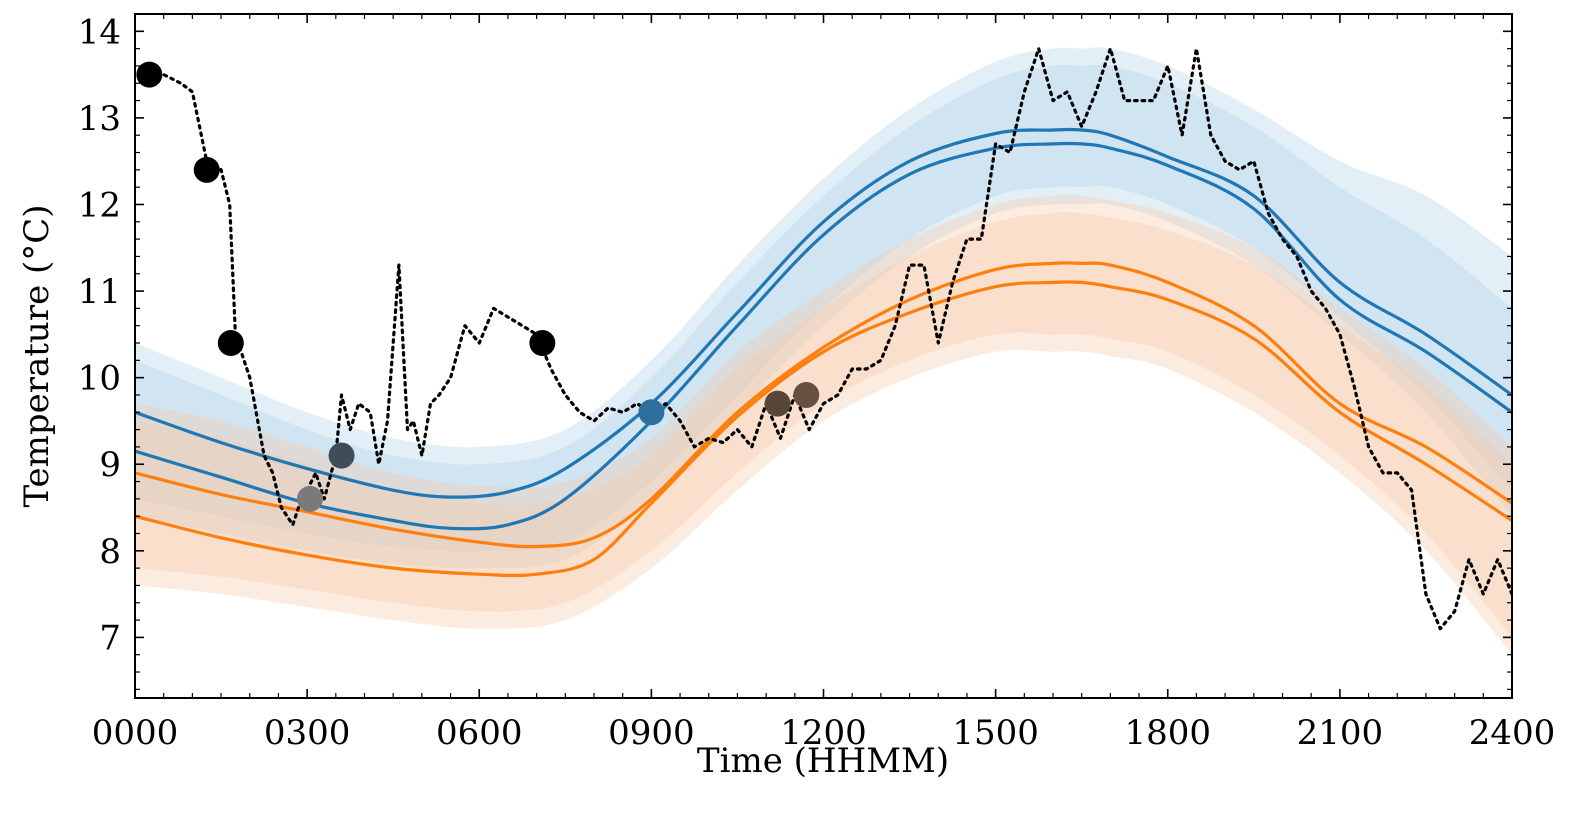  What do you see at coordinates (823, 761) in the screenshot?
I see `x-axis-label: Time (HHMM)` at bounding box center [823, 761].